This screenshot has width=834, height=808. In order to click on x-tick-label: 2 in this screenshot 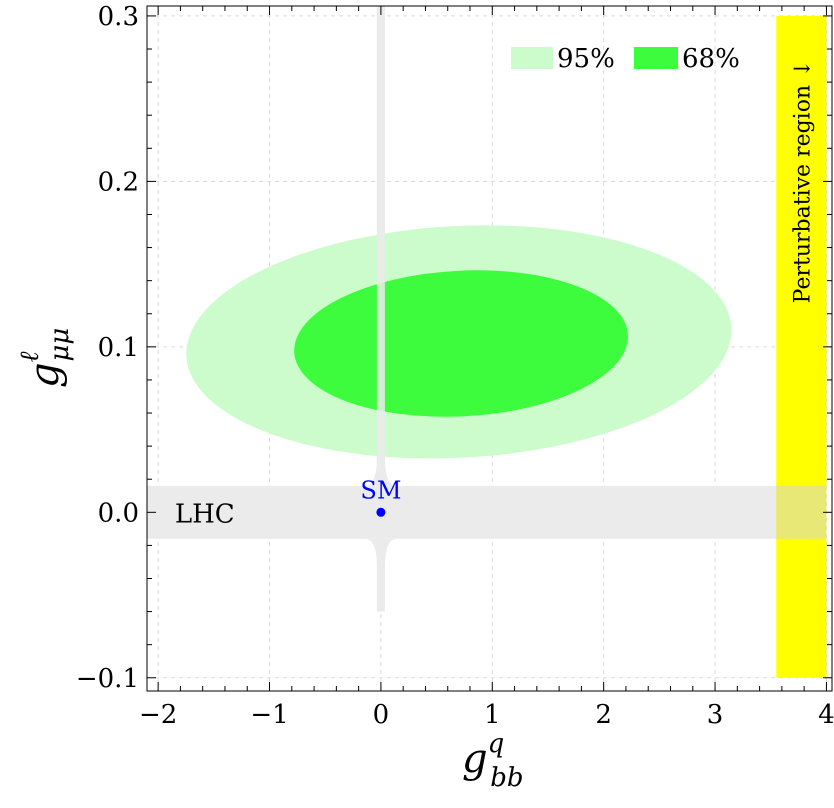, I will do `click(603, 715)`.